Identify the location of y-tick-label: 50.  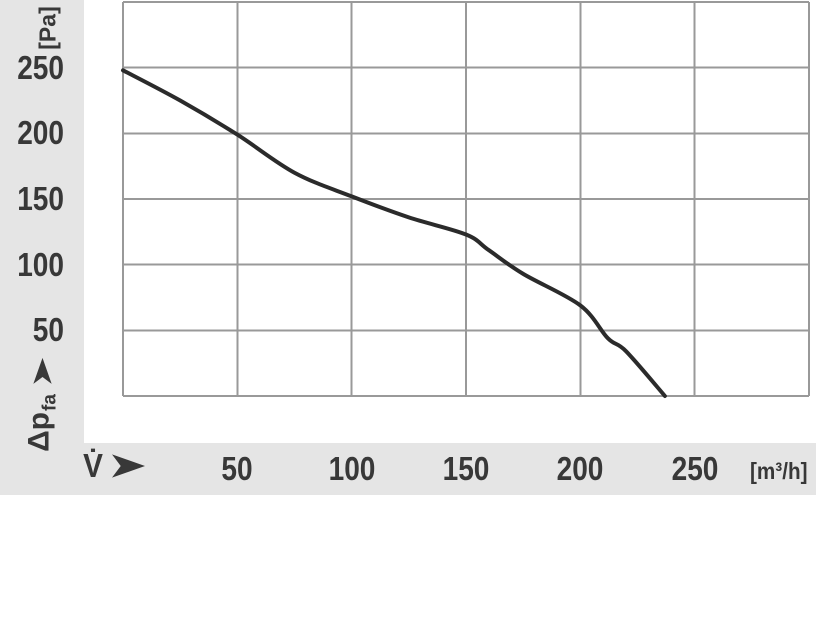
(48, 330).